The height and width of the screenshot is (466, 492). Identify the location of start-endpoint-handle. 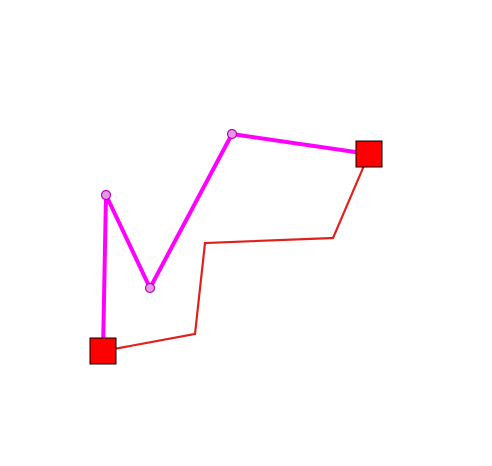
(103, 351).